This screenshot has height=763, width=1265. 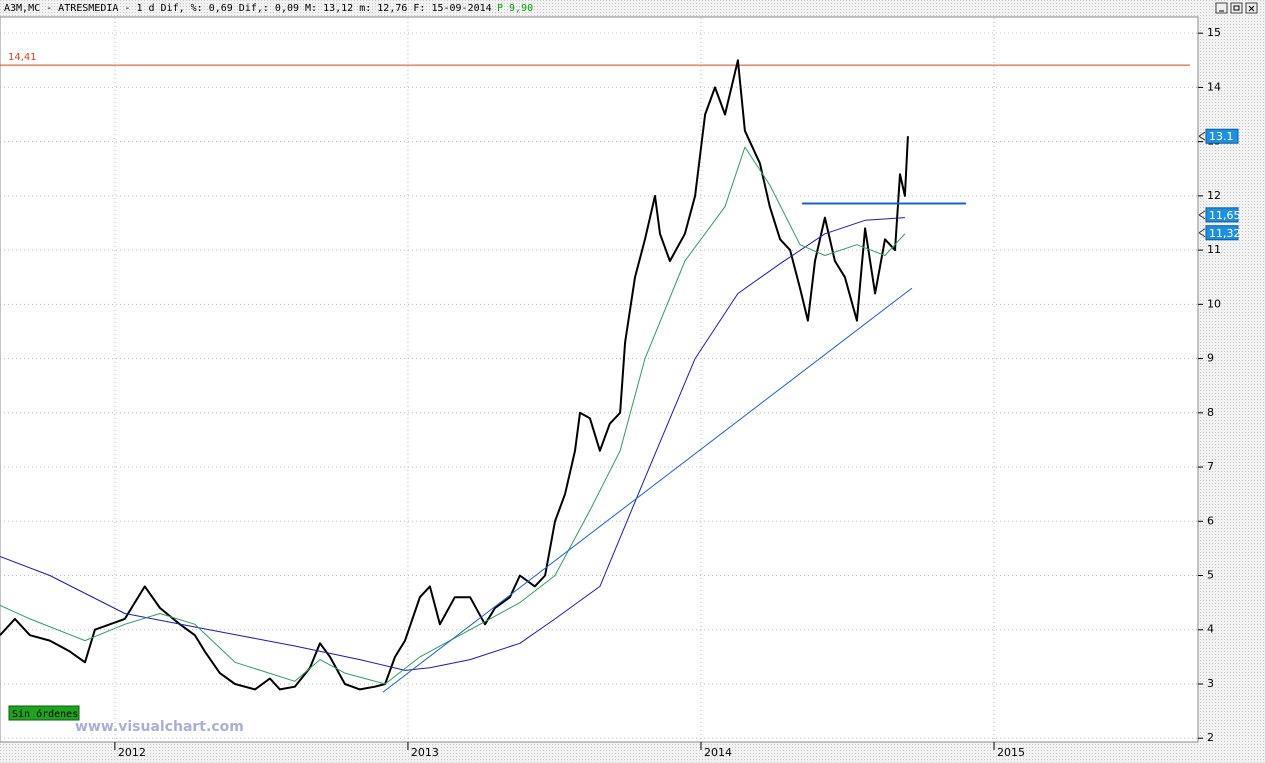 I want to click on y-tick-label: 7, so click(x=1210, y=466).